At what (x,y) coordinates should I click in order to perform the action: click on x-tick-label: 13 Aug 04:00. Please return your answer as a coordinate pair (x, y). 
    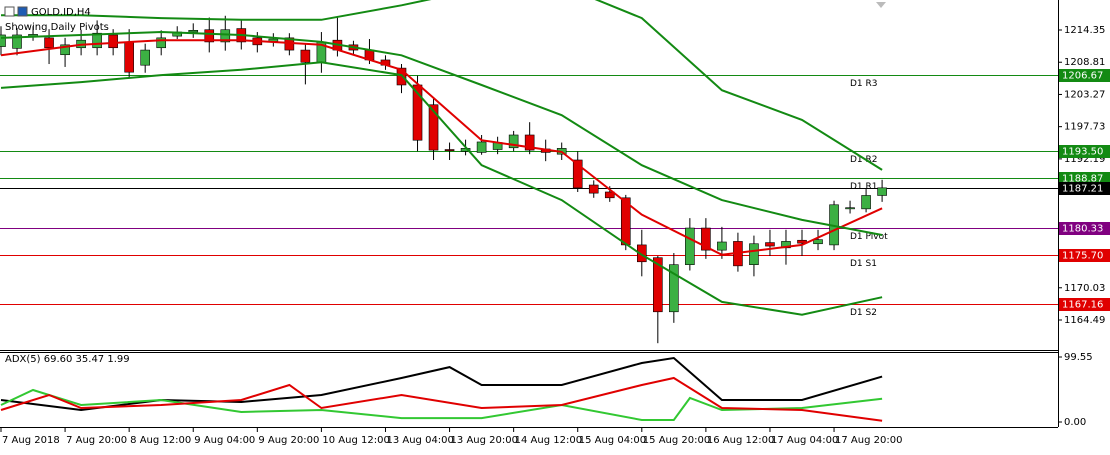
    Looking at the image, I should click on (419, 440).